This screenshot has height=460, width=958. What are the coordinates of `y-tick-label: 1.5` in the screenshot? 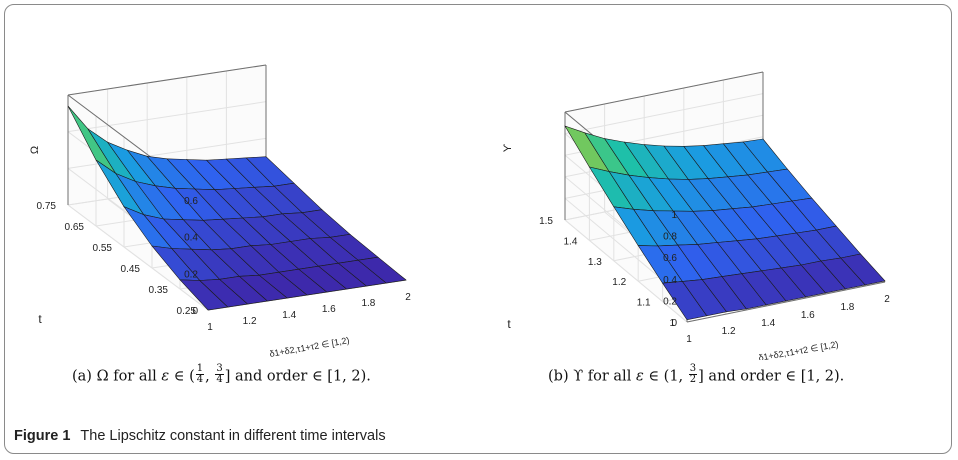 It's located at (546, 221).